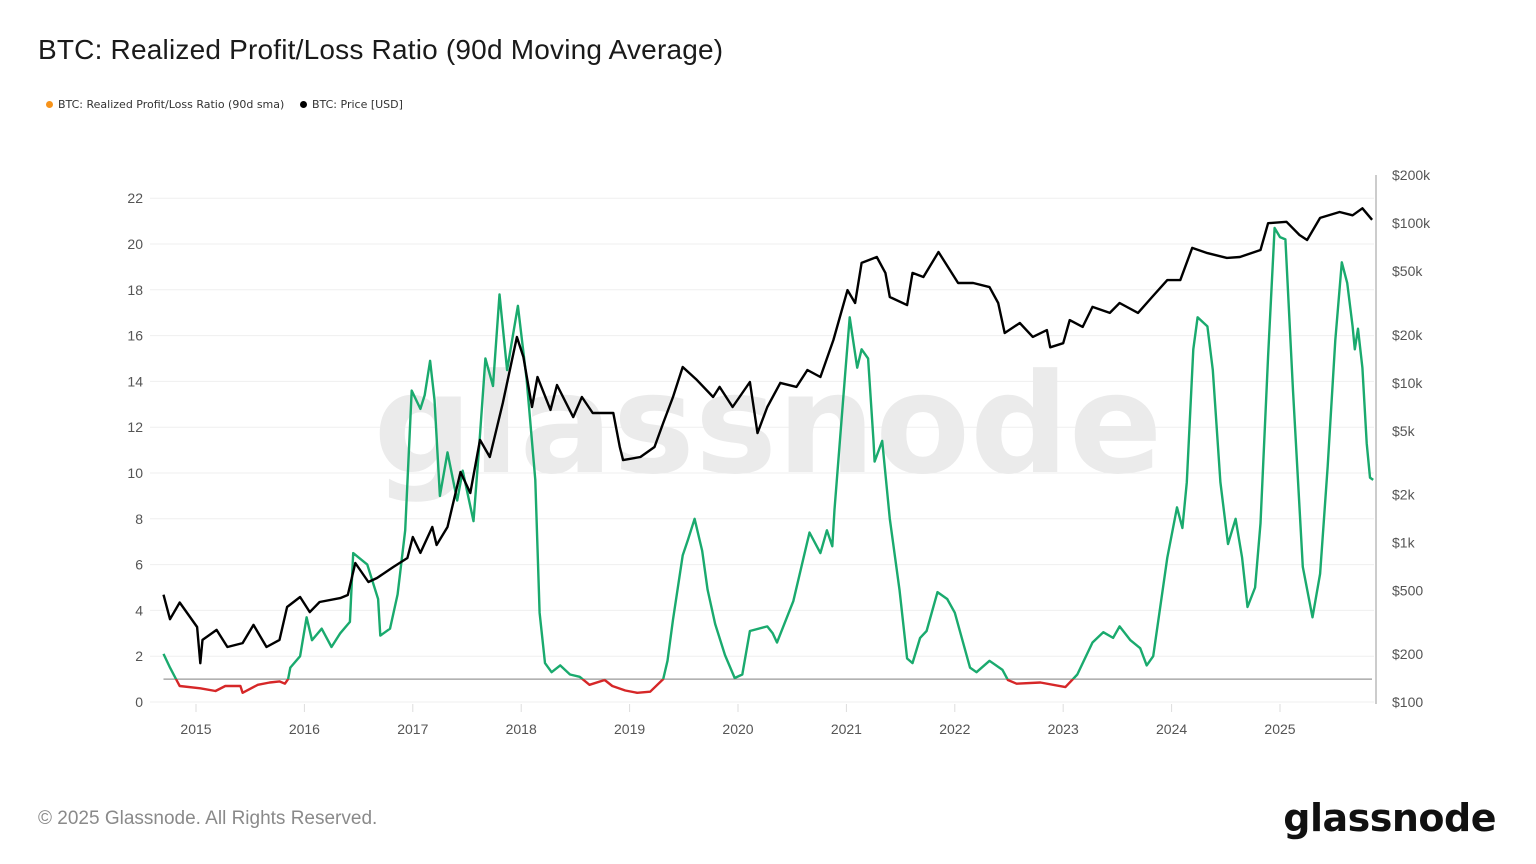 The width and height of the screenshot is (1536, 864). I want to click on y-right-tick-label: $500, so click(1407, 590).